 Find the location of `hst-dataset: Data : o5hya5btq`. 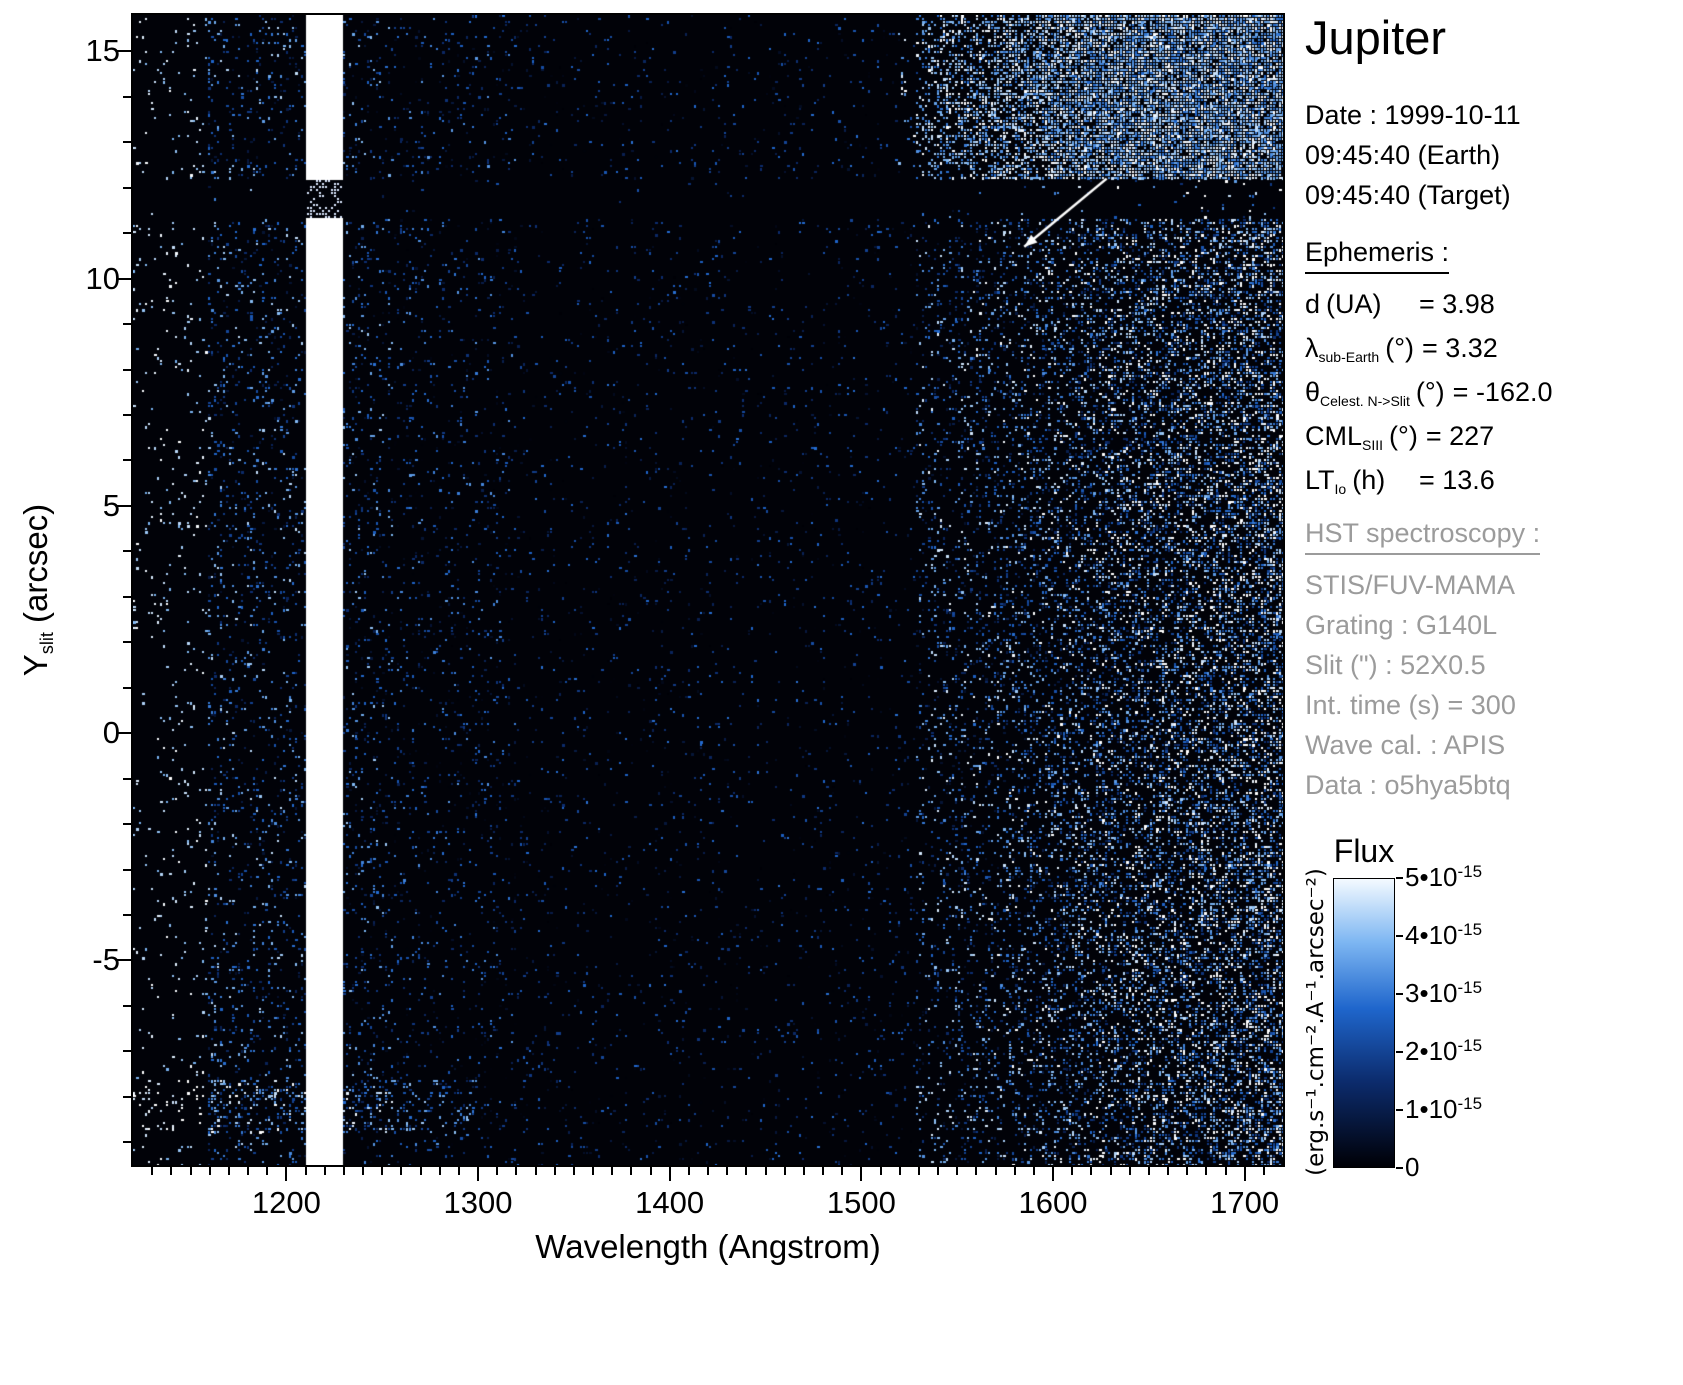

hst-dataset: Data : o5hya5btq is located at coordinates (1408, 785).